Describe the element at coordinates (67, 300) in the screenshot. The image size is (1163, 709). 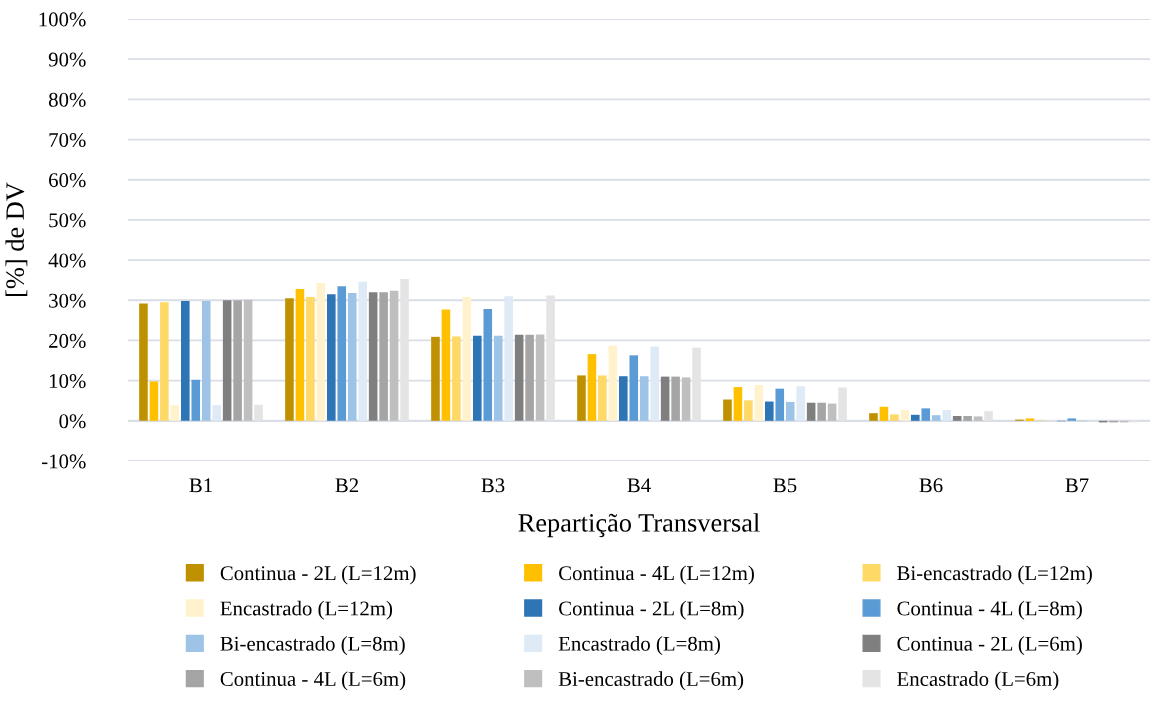
I see `y-tick-label: 30%` at that location.